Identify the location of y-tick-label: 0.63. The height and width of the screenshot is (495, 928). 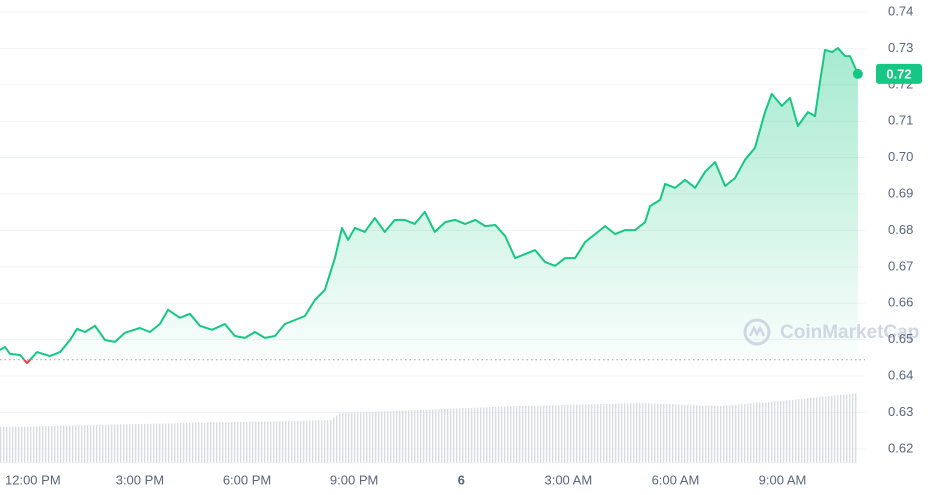
(900, 411).